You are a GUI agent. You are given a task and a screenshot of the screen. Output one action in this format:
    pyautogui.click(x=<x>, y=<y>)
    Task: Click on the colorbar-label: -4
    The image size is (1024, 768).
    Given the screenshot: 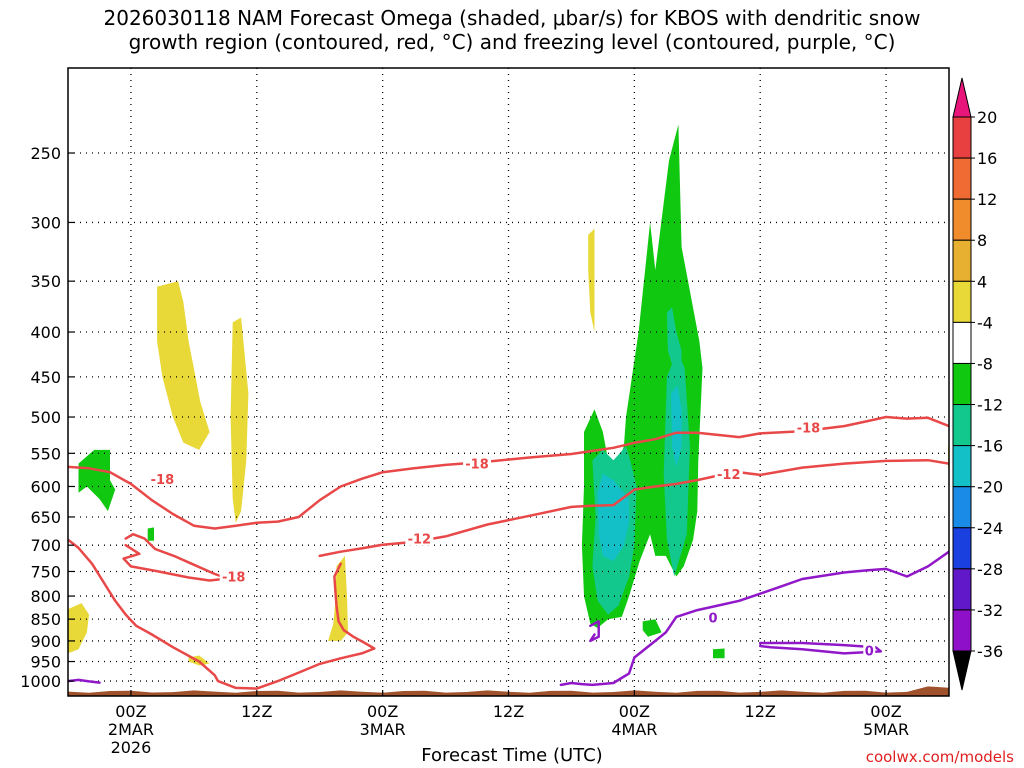 What is the action you would take?
    pyautogui.click(x=985, y=322)
    